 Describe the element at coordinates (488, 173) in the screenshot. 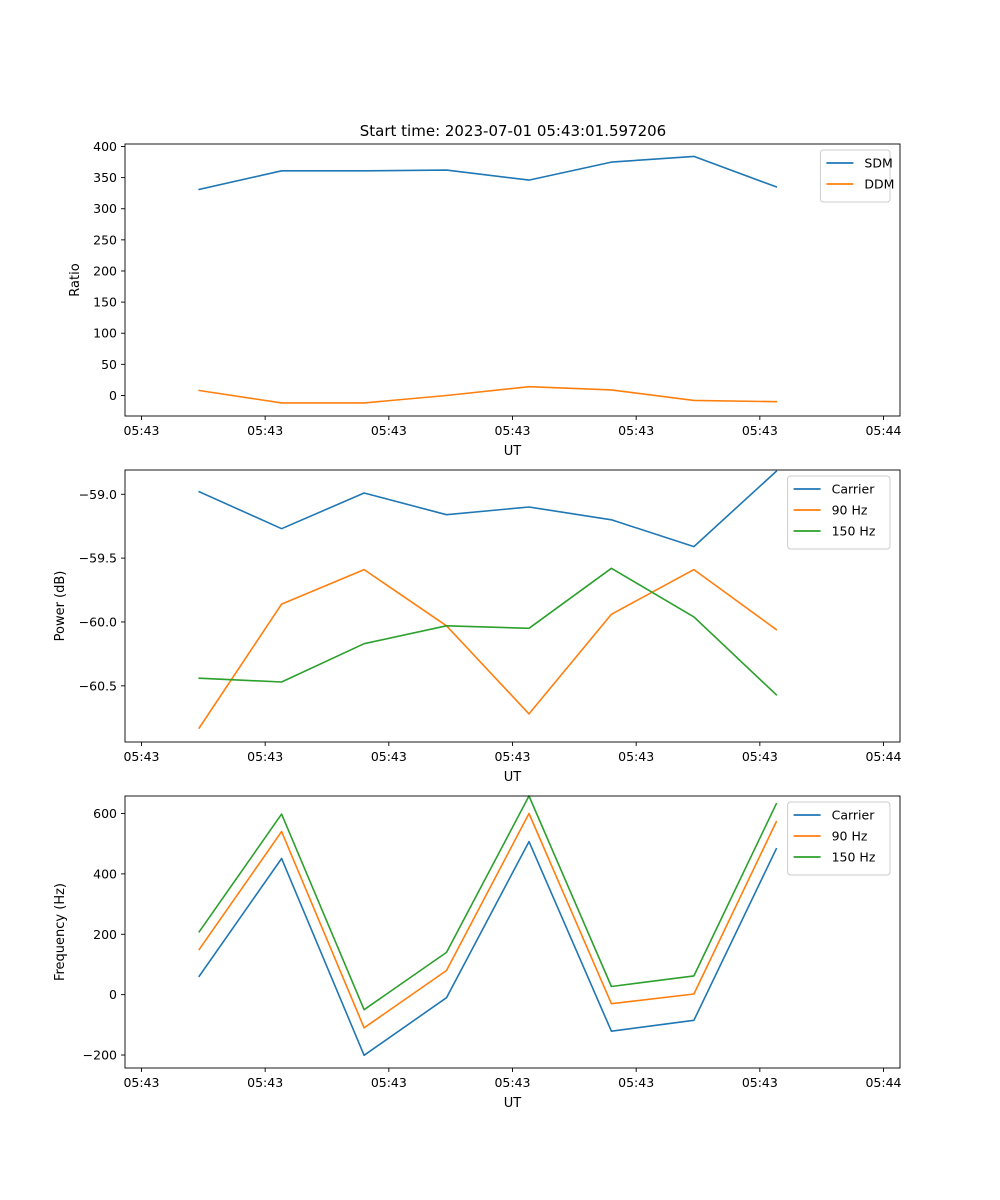

I see `series-line-sdm` at that location.